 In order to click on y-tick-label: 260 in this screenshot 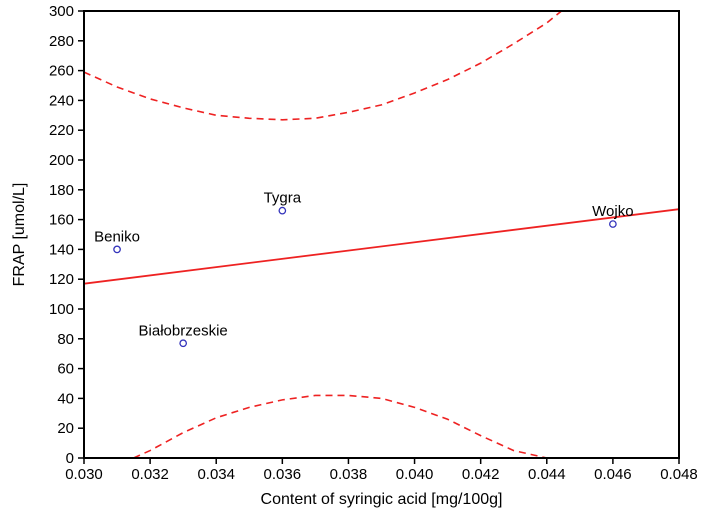, I will do `click(61, 71)`.